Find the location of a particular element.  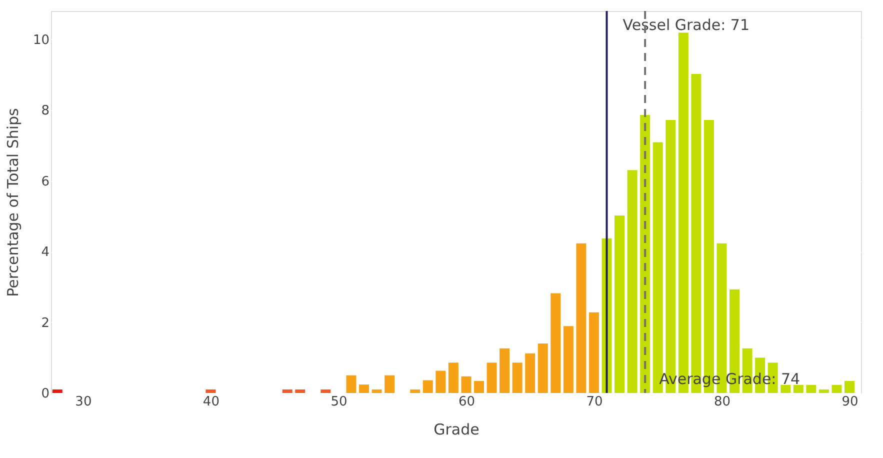

x-axis-title: Grade is located at coordinates (457, 429).